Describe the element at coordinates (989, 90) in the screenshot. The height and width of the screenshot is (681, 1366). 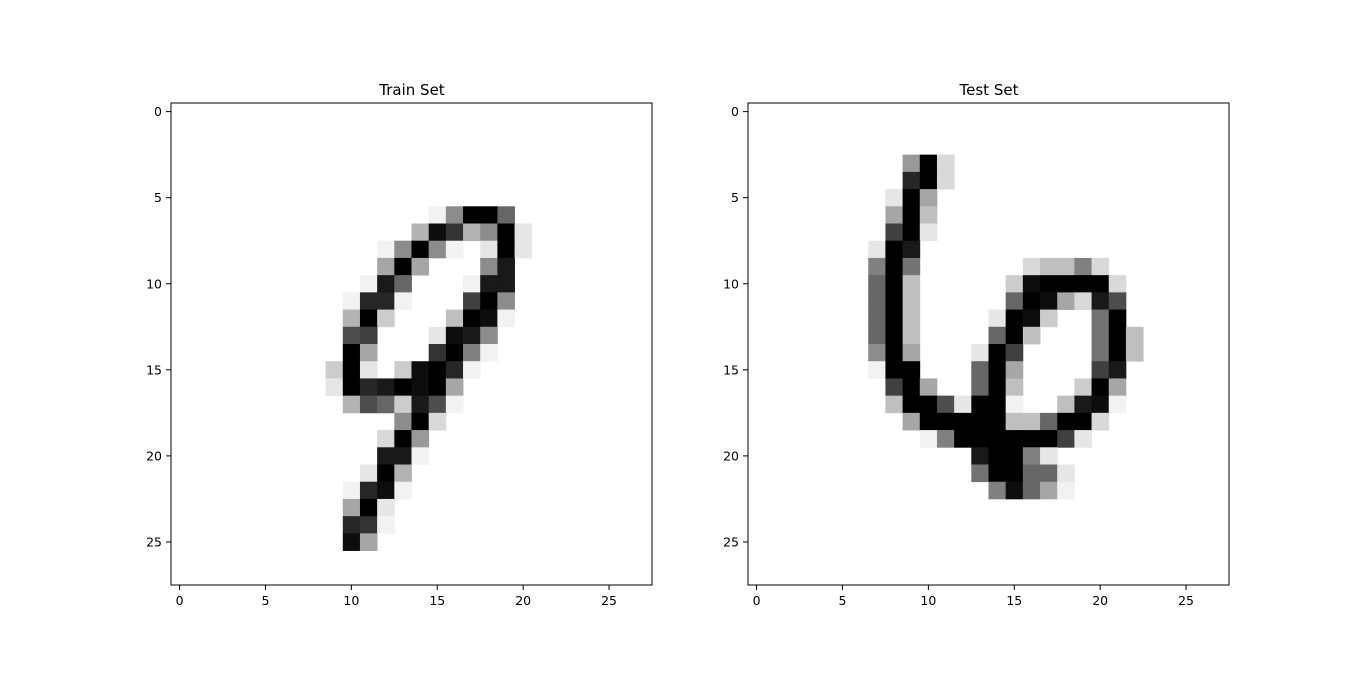
I see `chart-title: Test Set` at that location.